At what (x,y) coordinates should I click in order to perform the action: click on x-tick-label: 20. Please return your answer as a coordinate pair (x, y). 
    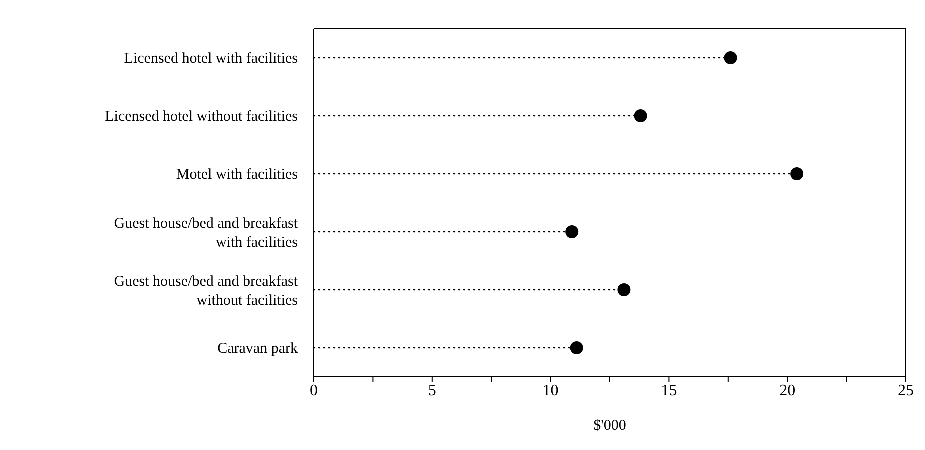
    Looking at the image, I should click on (788, 391).